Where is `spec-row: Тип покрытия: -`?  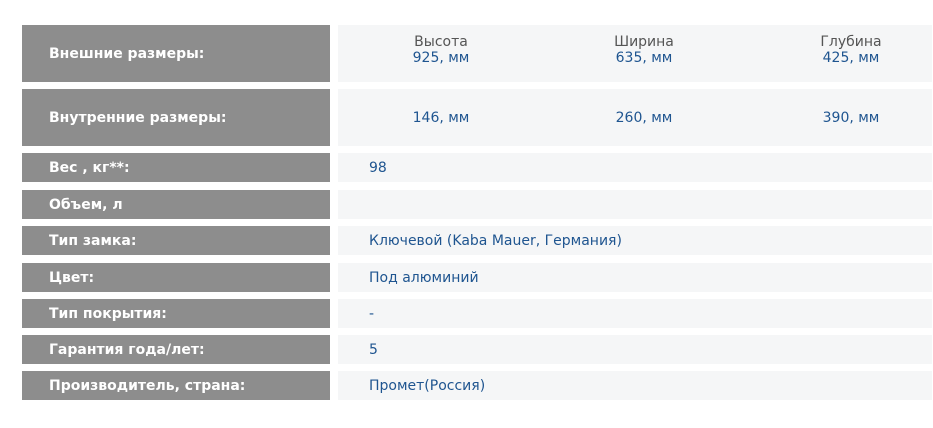 spec-row: Тип покрытия: - is located at coordinates (477, 313).